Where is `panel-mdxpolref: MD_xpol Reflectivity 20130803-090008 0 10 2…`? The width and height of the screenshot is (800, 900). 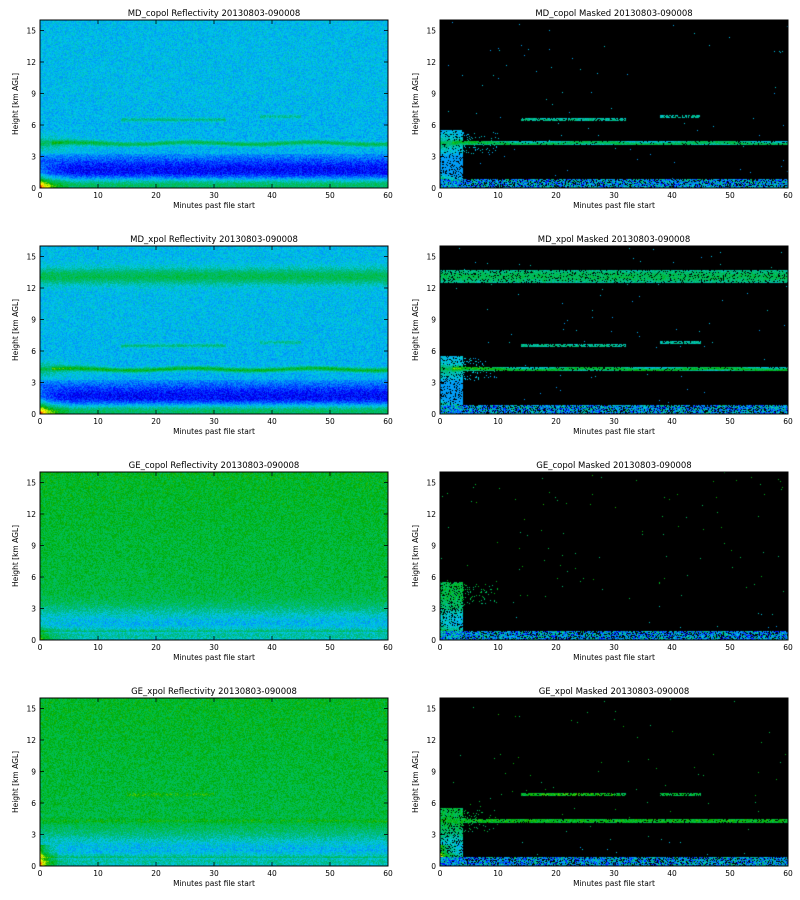 panel-mdxpolref: MD_xpol Reflectivity 20130803-090008 0 10 2… is located at coordinates (202, 335).